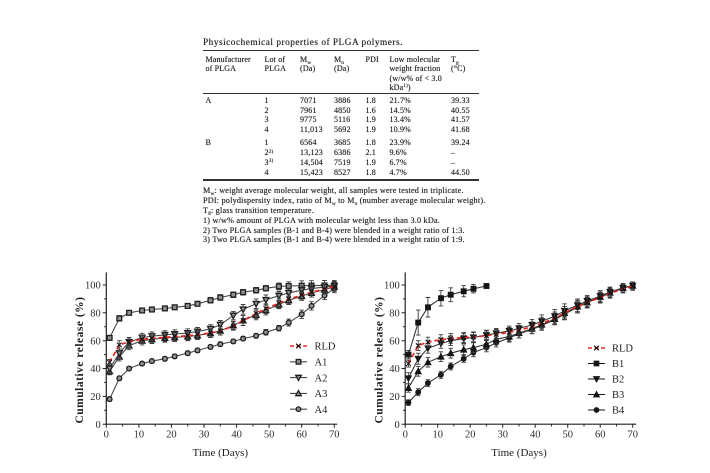  What do you see at coordinates (618, 395) in the screenshot?
I see `svg-text: B3` at bounding box center [618, 395].